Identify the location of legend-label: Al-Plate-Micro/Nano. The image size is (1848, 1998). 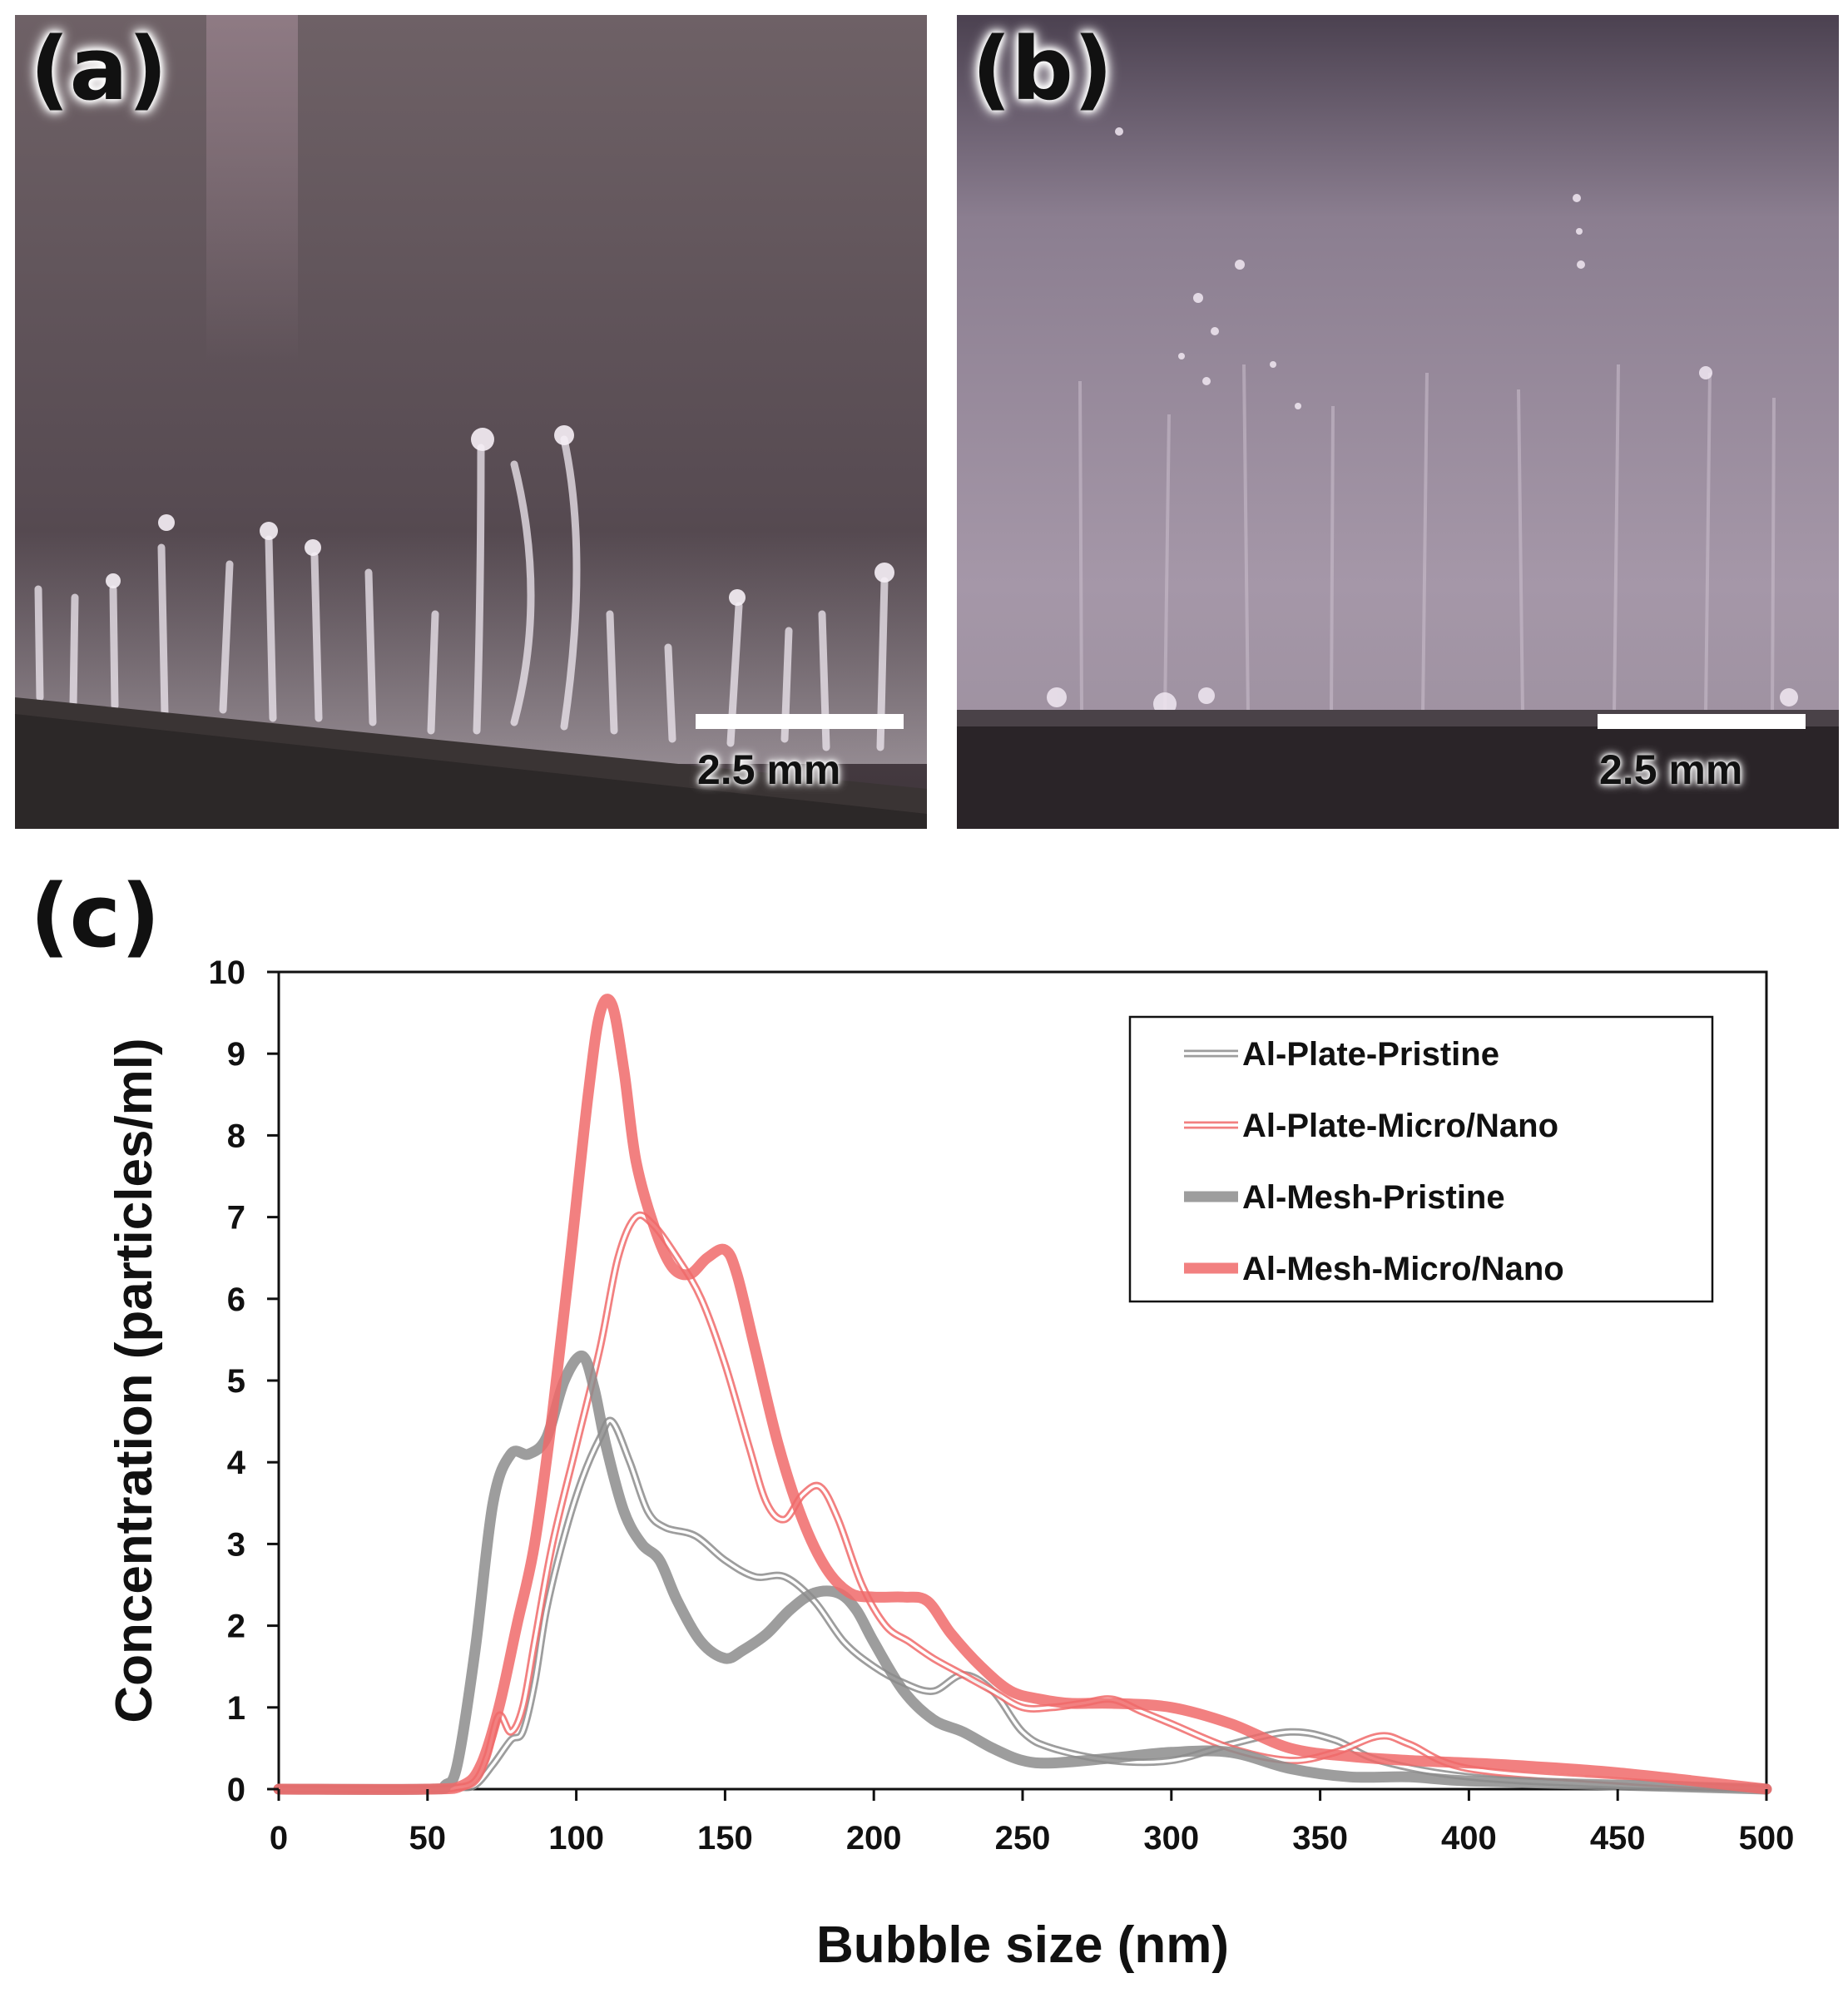
(1400, 1126).